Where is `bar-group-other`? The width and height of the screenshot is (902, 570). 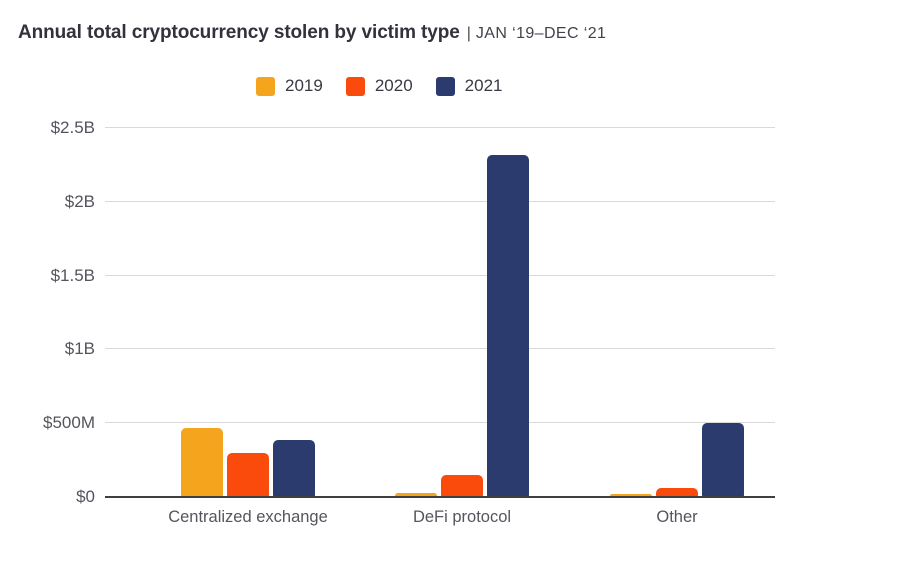
bar-group-other is located at coordinates (677, 312).